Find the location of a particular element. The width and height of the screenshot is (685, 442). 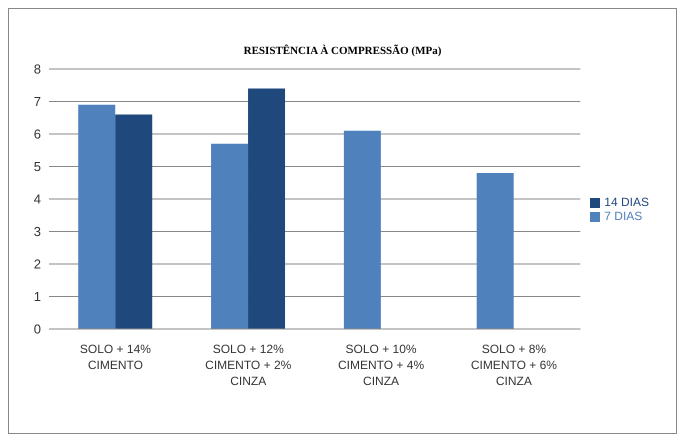

y-tick-label: 6 is located at coordinates (37, 134).